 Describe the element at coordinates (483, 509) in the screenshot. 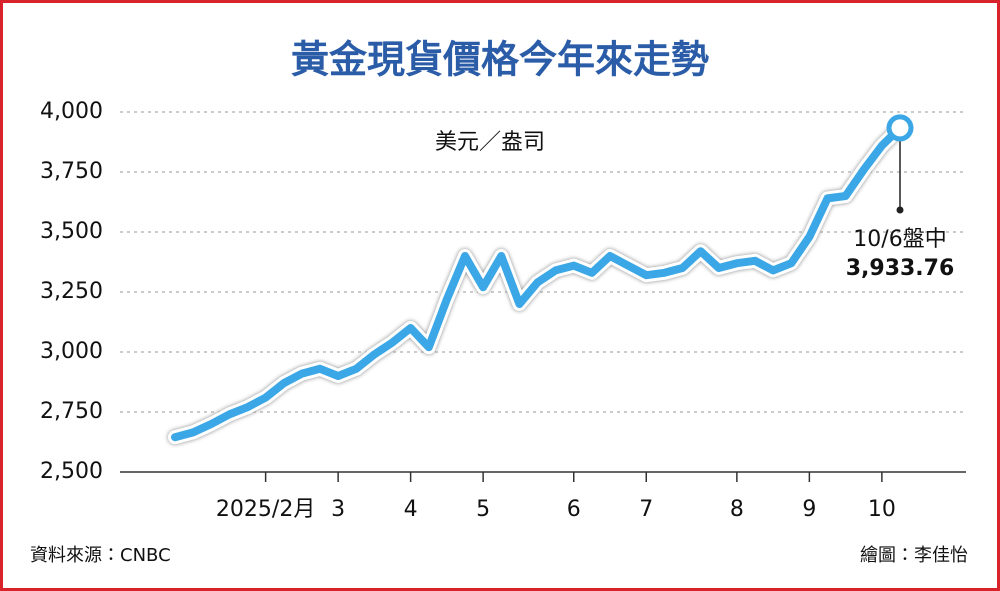

I see `x-tick-label: 5` at that location.